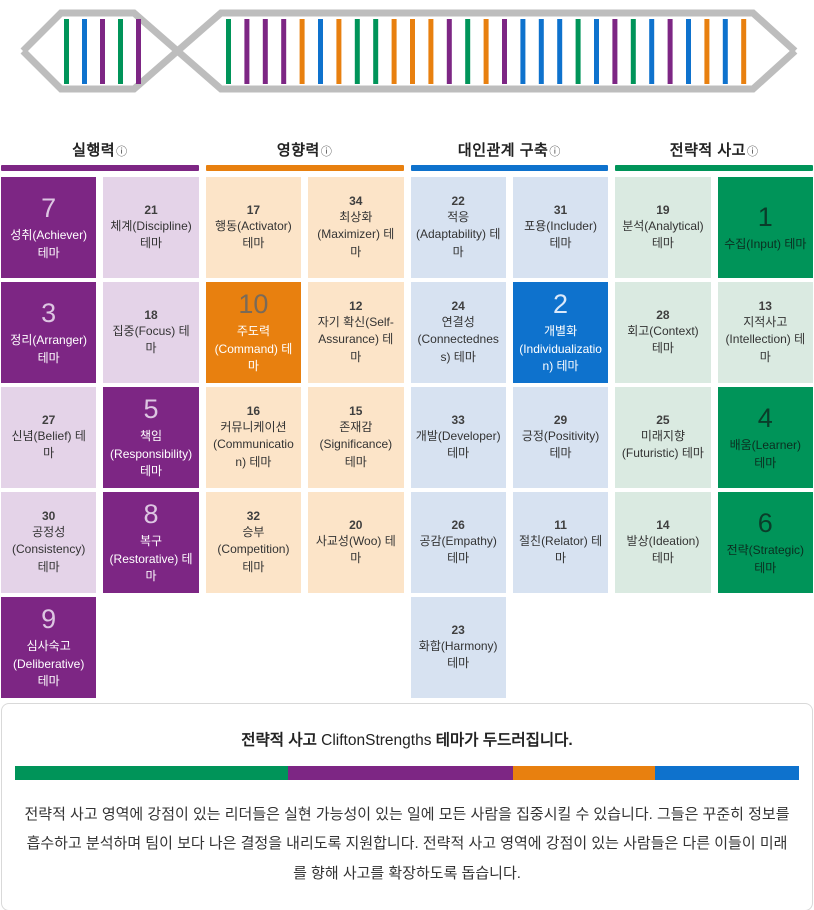 Image resolution: width=814 pixels, height=910 pixels. What do you see at coordinates (409, 51) in the screenshot?
I see `dna-helix-graphic` at bounding box center [409, 51].